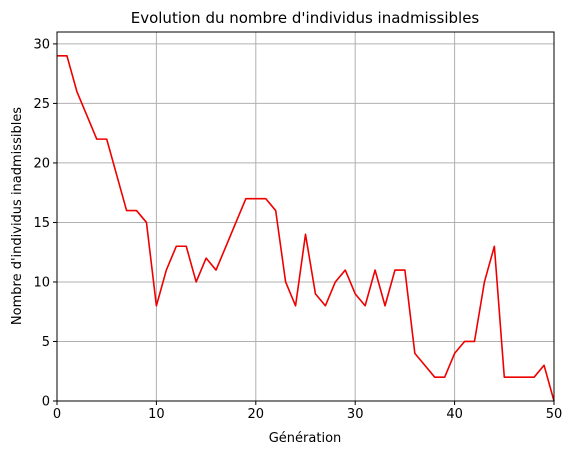 This screenshot has height=455, width=571. What do you see at coordinates (305, 438) in the screenshot?
I see `x-axis-label: Génération` at bounding box center [305, 438].